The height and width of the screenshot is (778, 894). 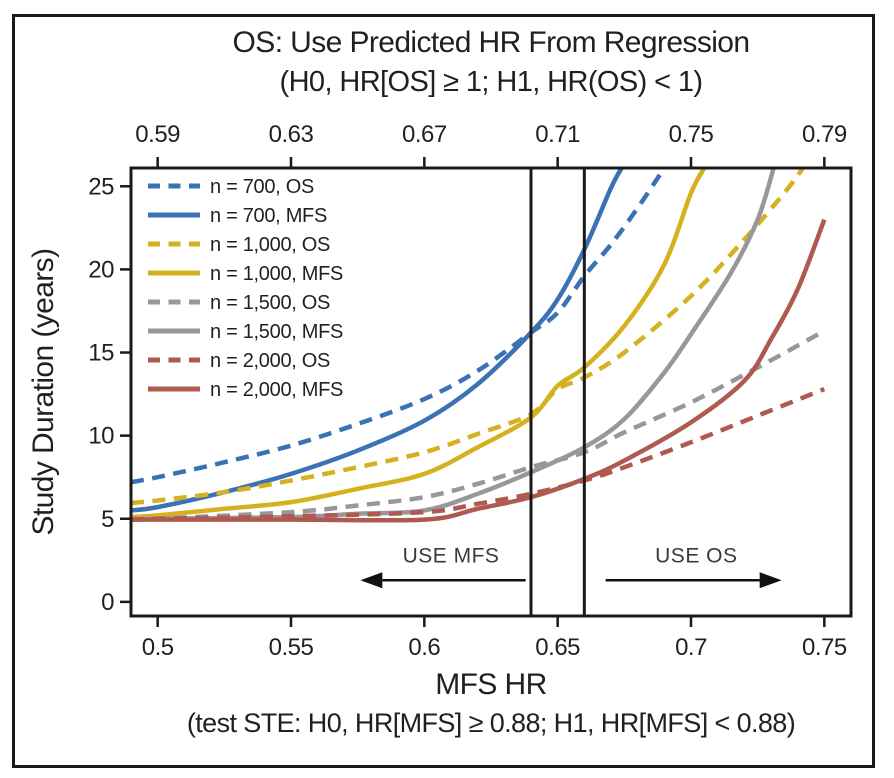 I want to click on series-line-n-2-000-os, so click(x=478, y=454).